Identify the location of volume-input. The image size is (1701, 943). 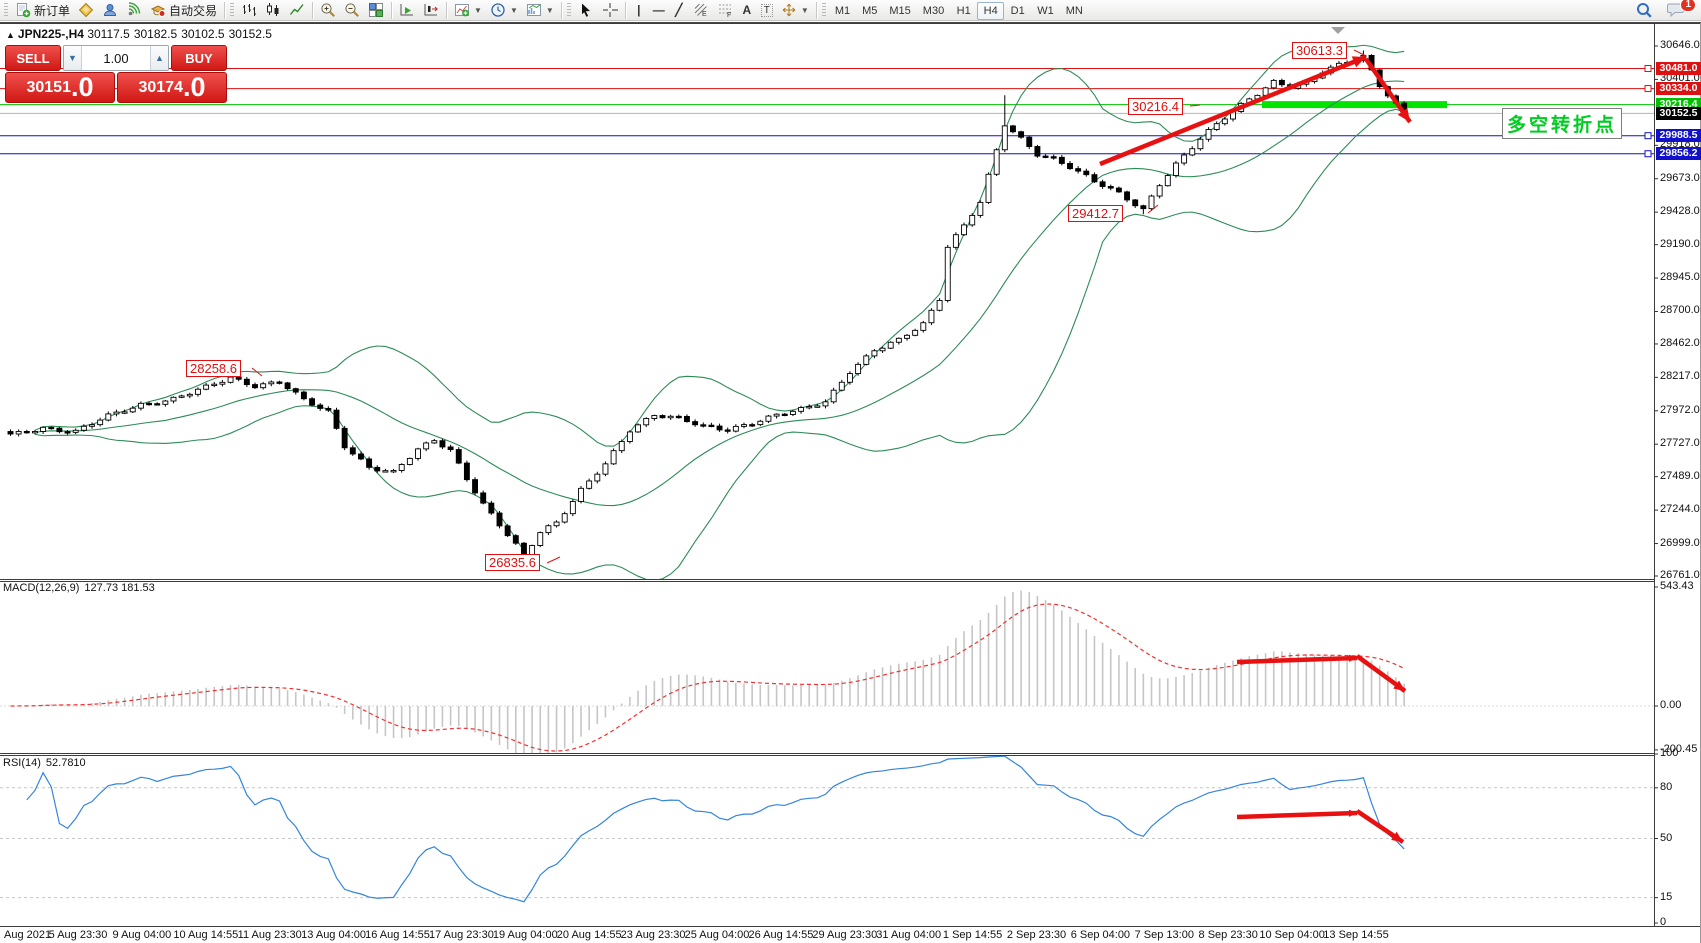
(116, 58).